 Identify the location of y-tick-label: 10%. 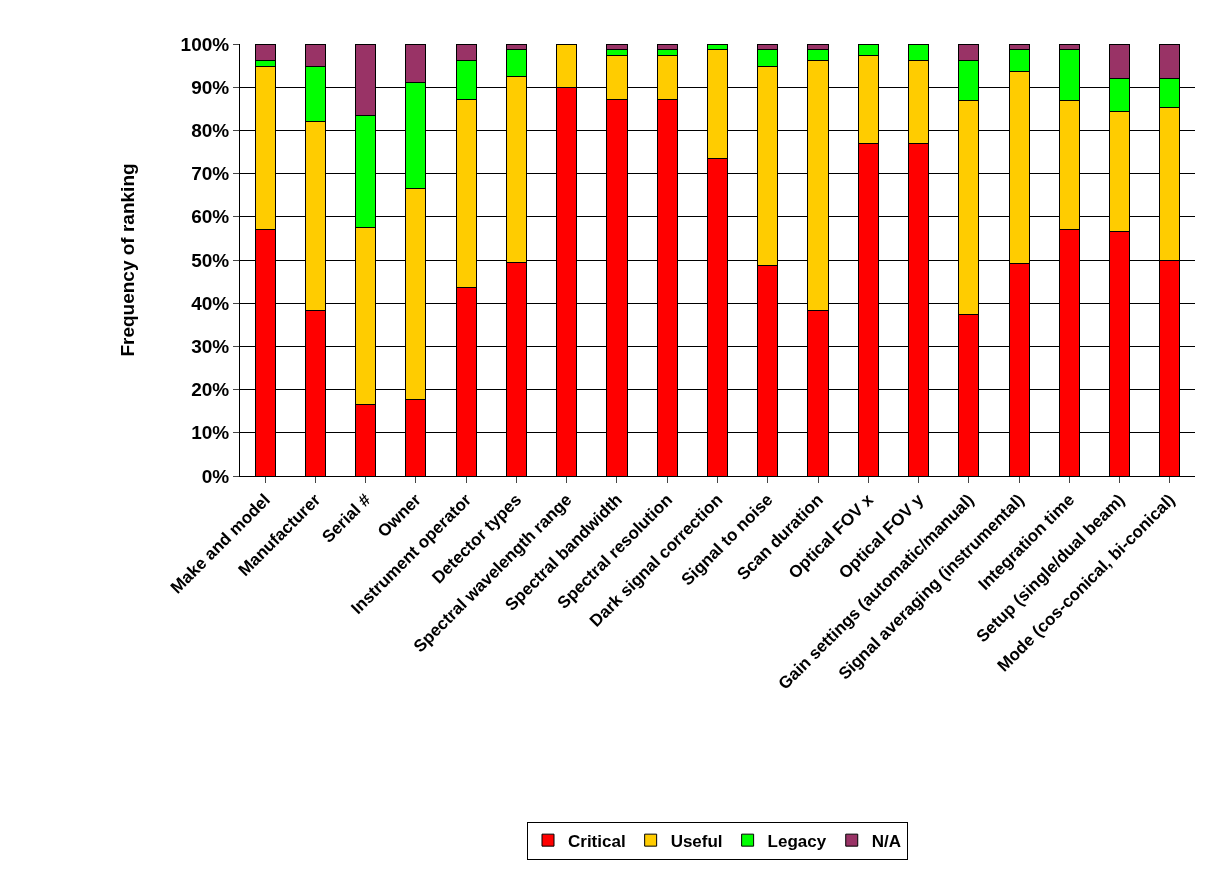
(210, 433).